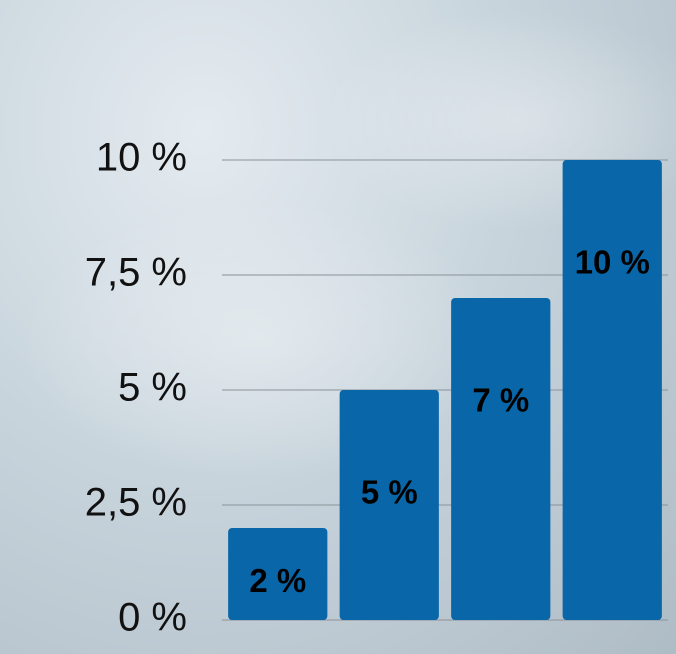 This screenshot has height=654, width=676. I want to click on y-tick-label: 10 %, so click(141, 158).